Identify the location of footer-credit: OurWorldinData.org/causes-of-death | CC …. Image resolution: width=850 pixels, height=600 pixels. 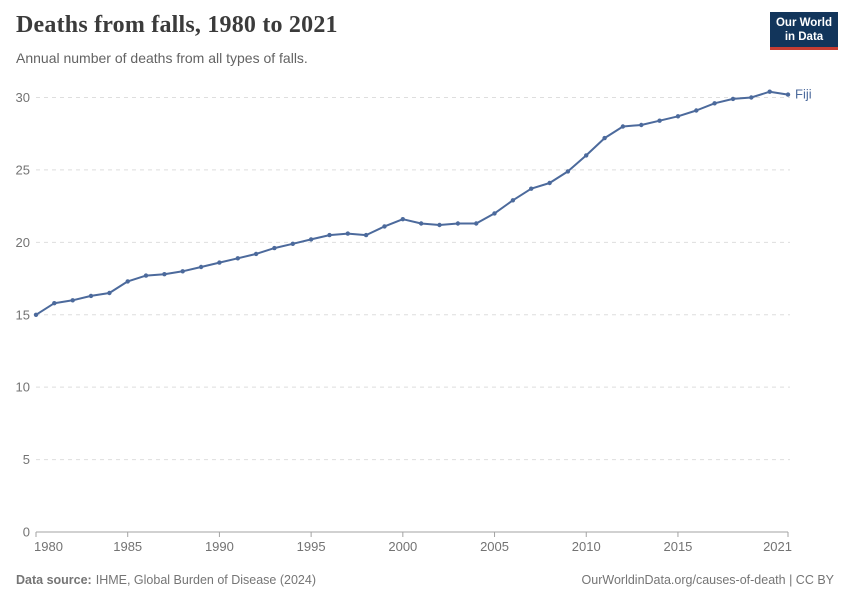
(708, 580).